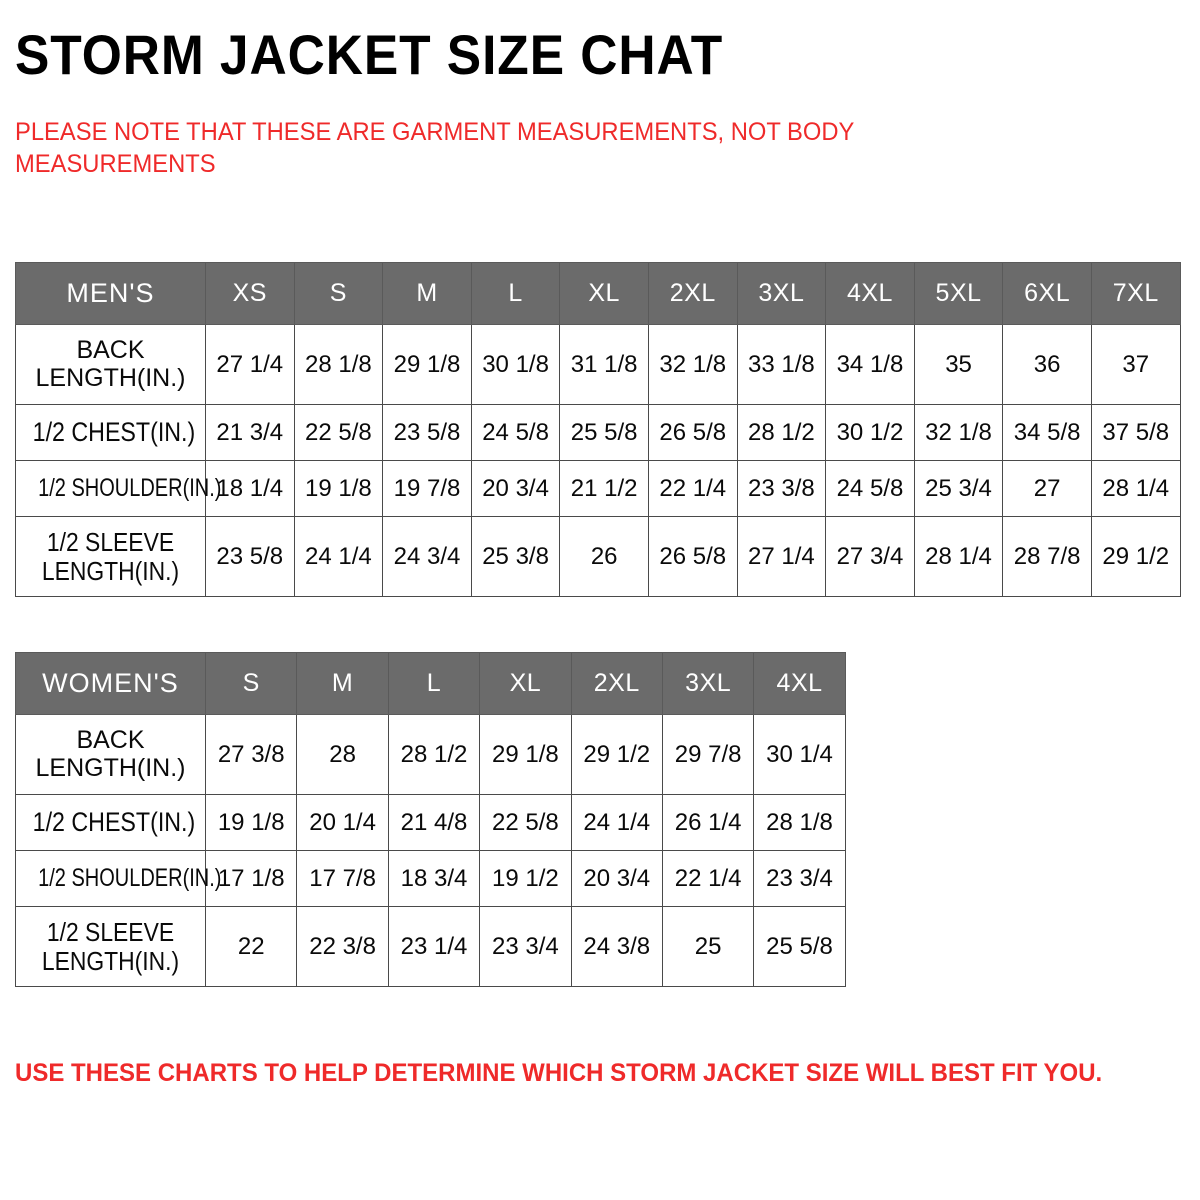 This screenshot has width=1200, height=1200. I want to click on womens-measurement-cell: 23 3/4, so click(799, 878).